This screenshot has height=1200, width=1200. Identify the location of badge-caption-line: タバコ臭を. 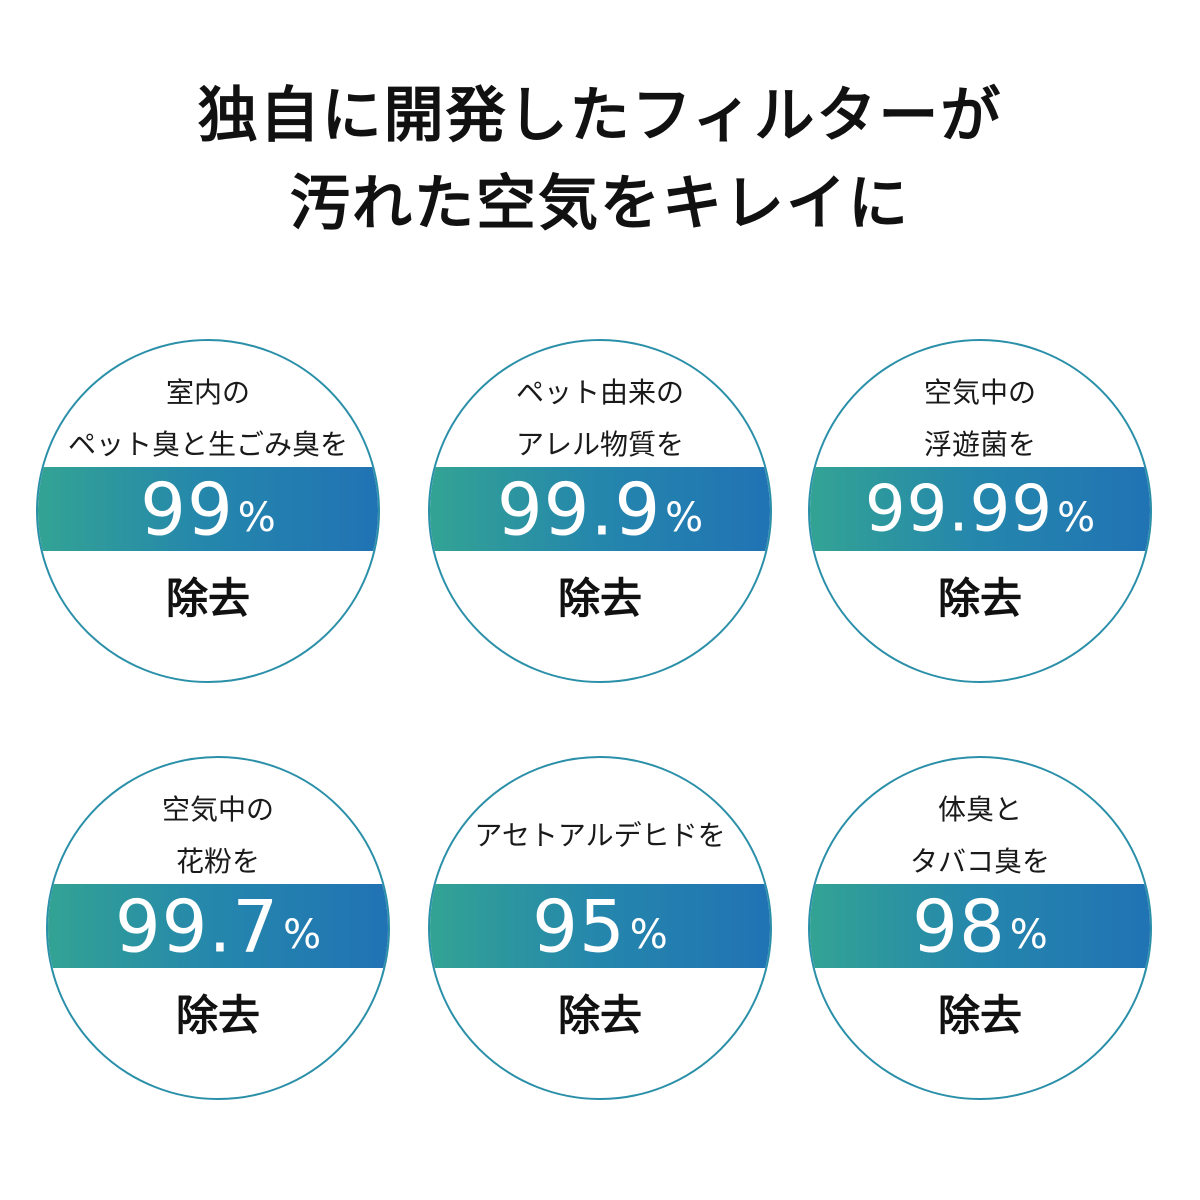
(979, 861).